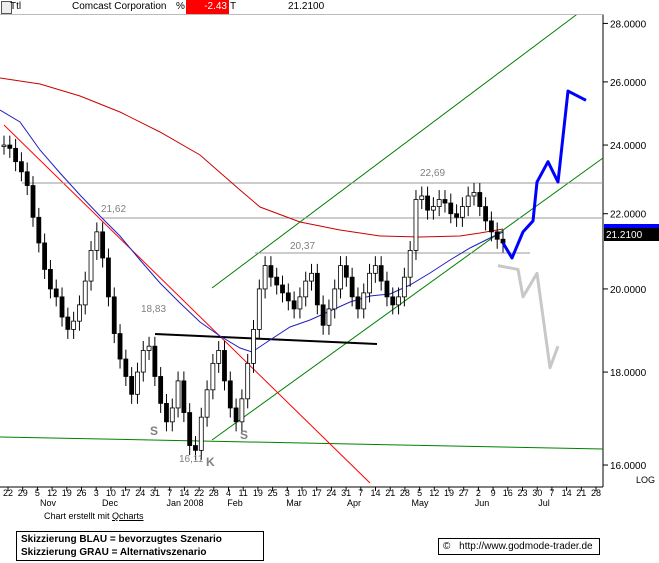  Describe the element at coordinates (493, 493) in the screenshot. I see `x-day-label: 9` at that location.